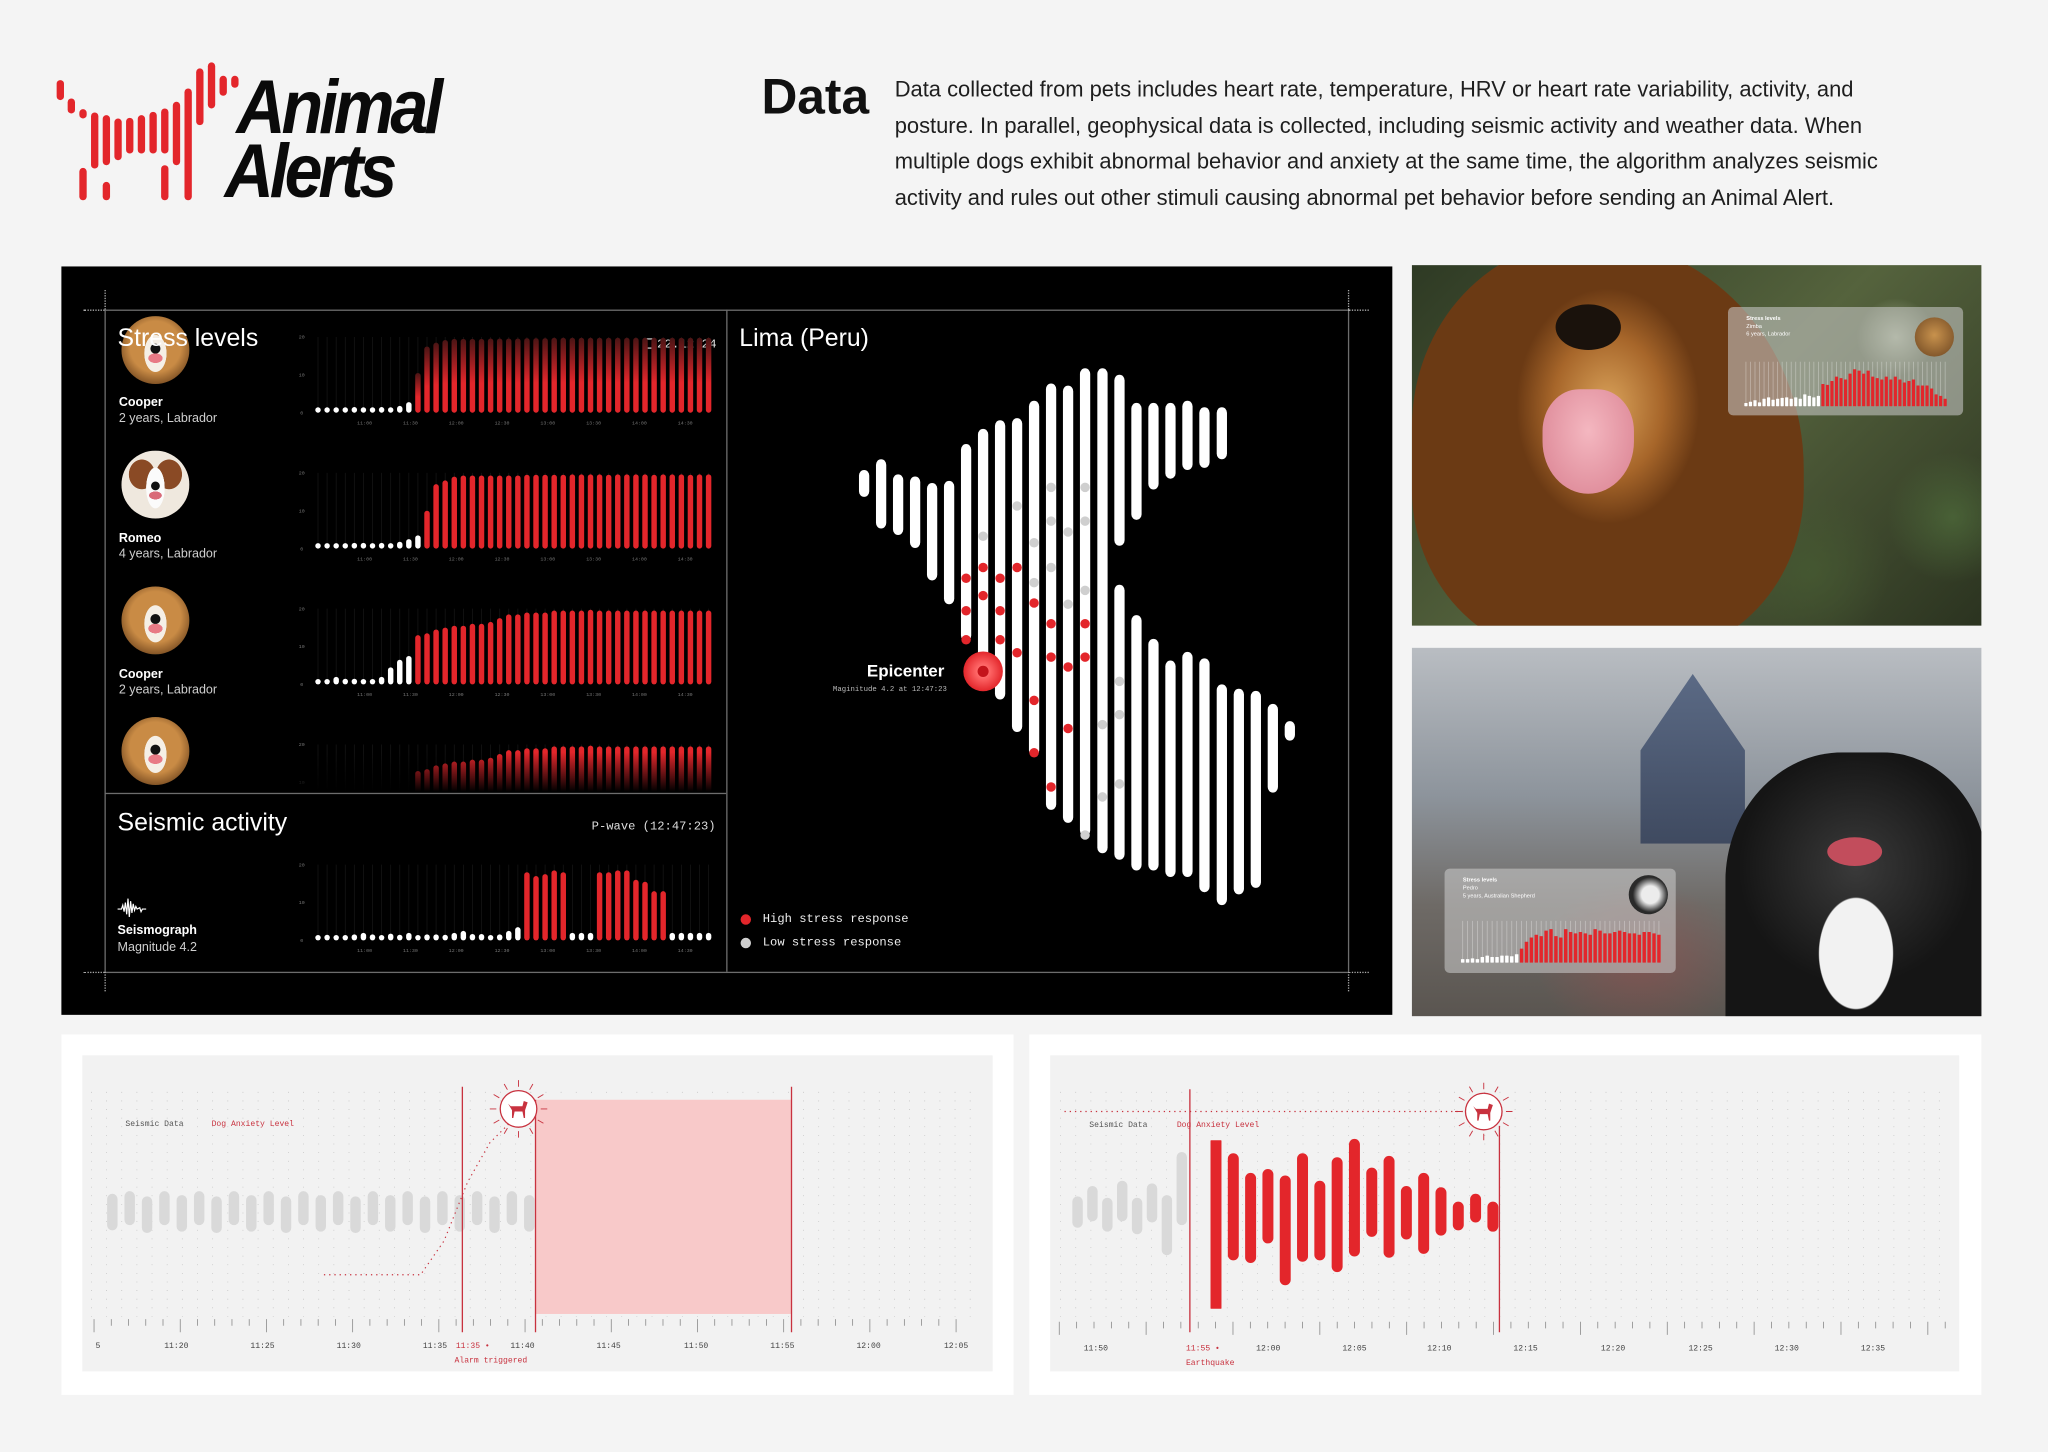  Describe the element at coordinates (202, 823) in the screenshot. I see `seismic-title: Seismic activity` at that location.